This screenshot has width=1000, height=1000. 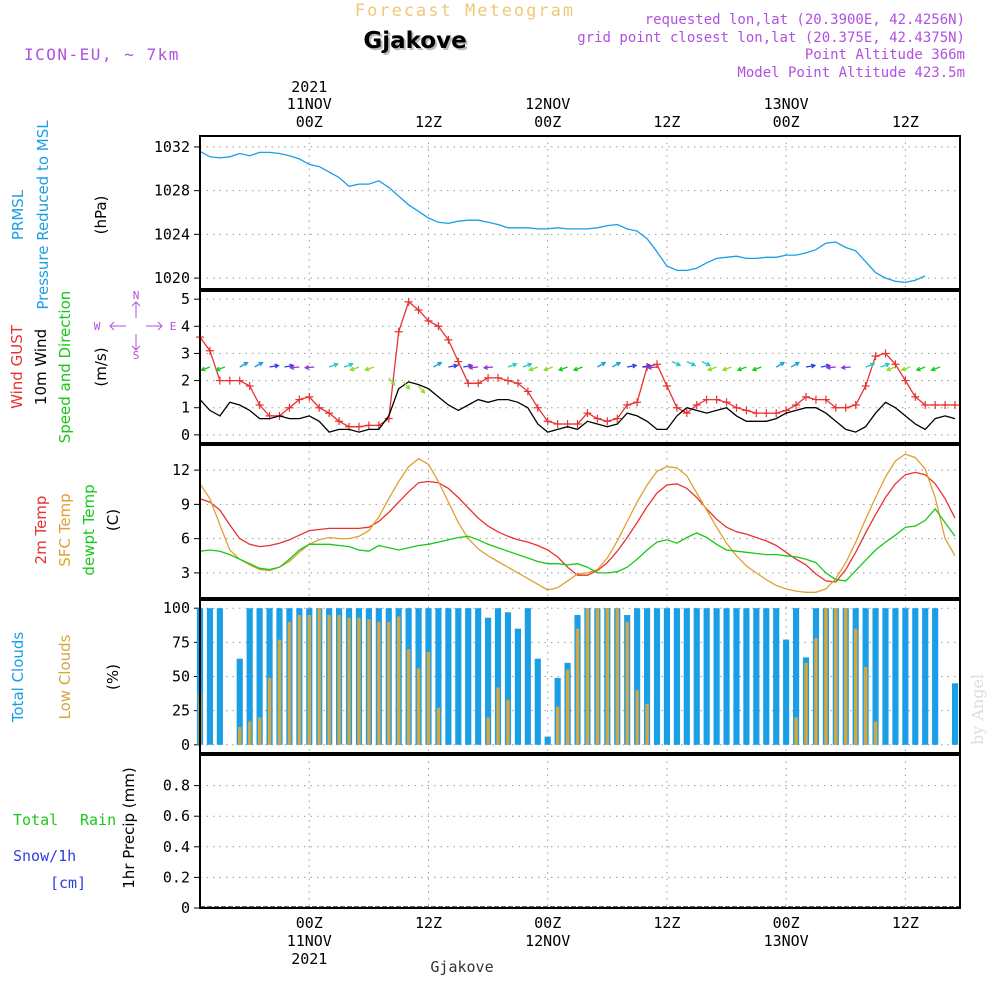 I want to click on precip-label-total: Total, so click(x=35, y=820).